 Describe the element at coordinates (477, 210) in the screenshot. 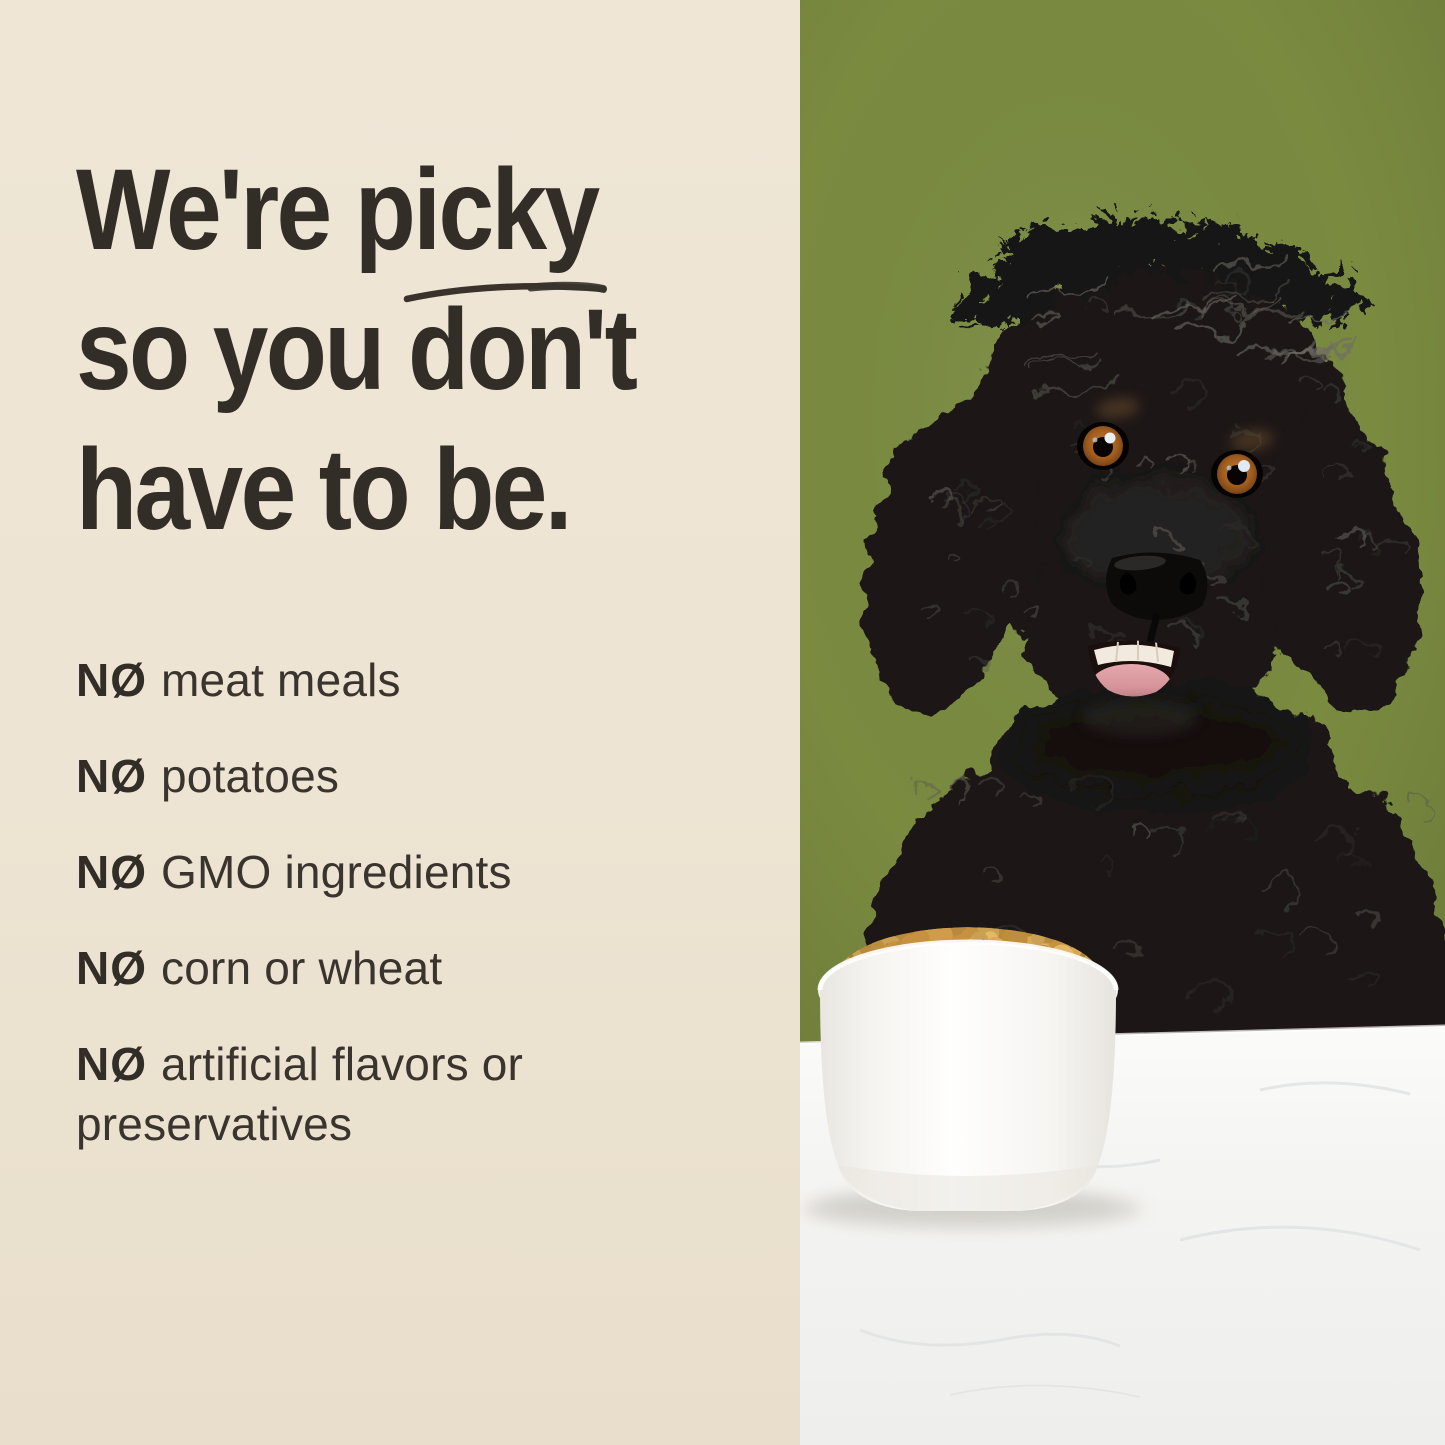

I see `headline-word-picky: picky` at that location.